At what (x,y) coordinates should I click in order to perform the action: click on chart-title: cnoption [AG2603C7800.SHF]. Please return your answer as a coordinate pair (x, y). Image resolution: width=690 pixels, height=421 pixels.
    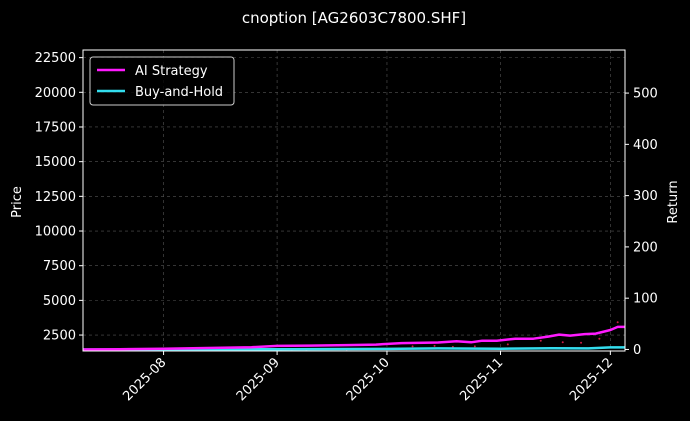
    Looking at the image, I should click on (354, 18).